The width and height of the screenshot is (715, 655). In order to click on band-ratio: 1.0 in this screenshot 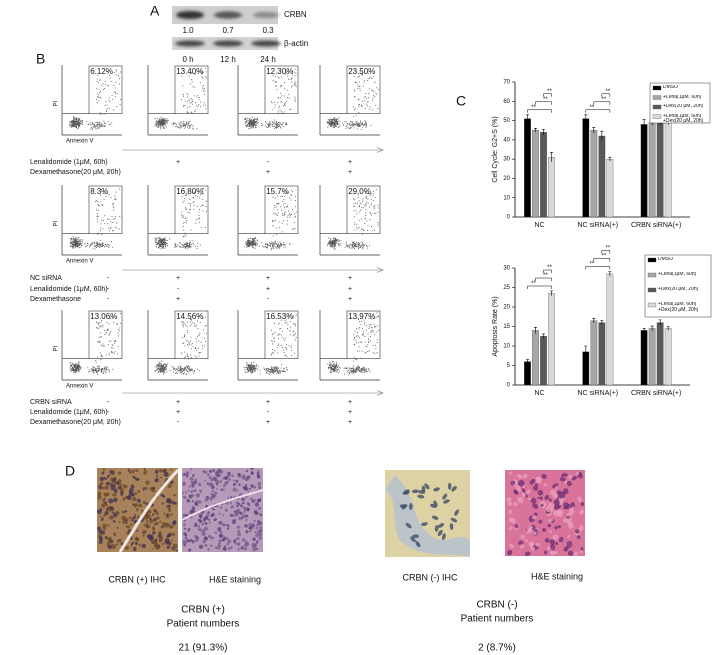, I will do `click(188, 30)`.